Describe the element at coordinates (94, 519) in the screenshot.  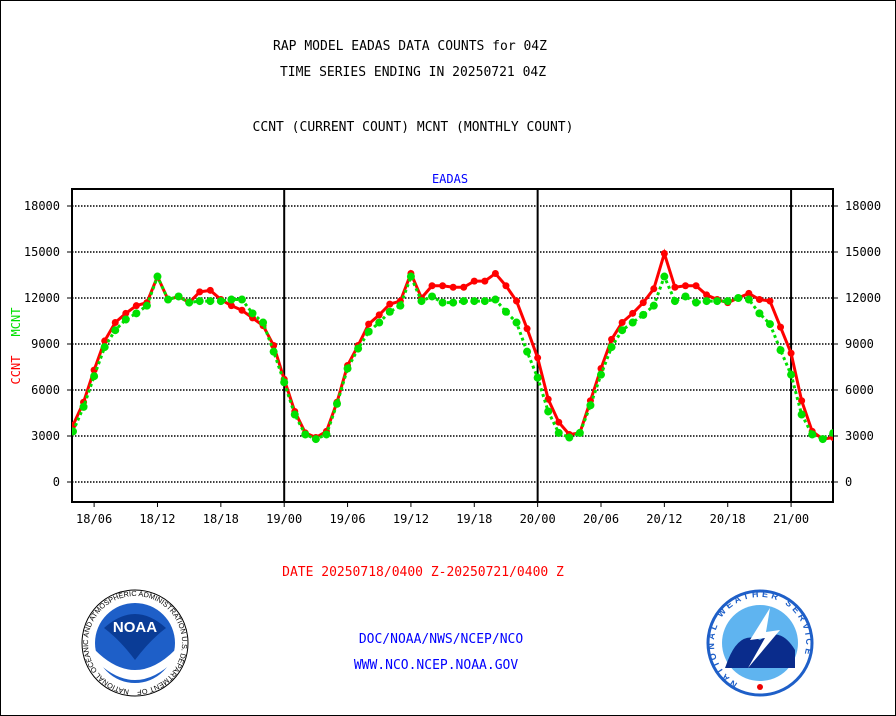
I see `xtick-label: 18/06` at that location.